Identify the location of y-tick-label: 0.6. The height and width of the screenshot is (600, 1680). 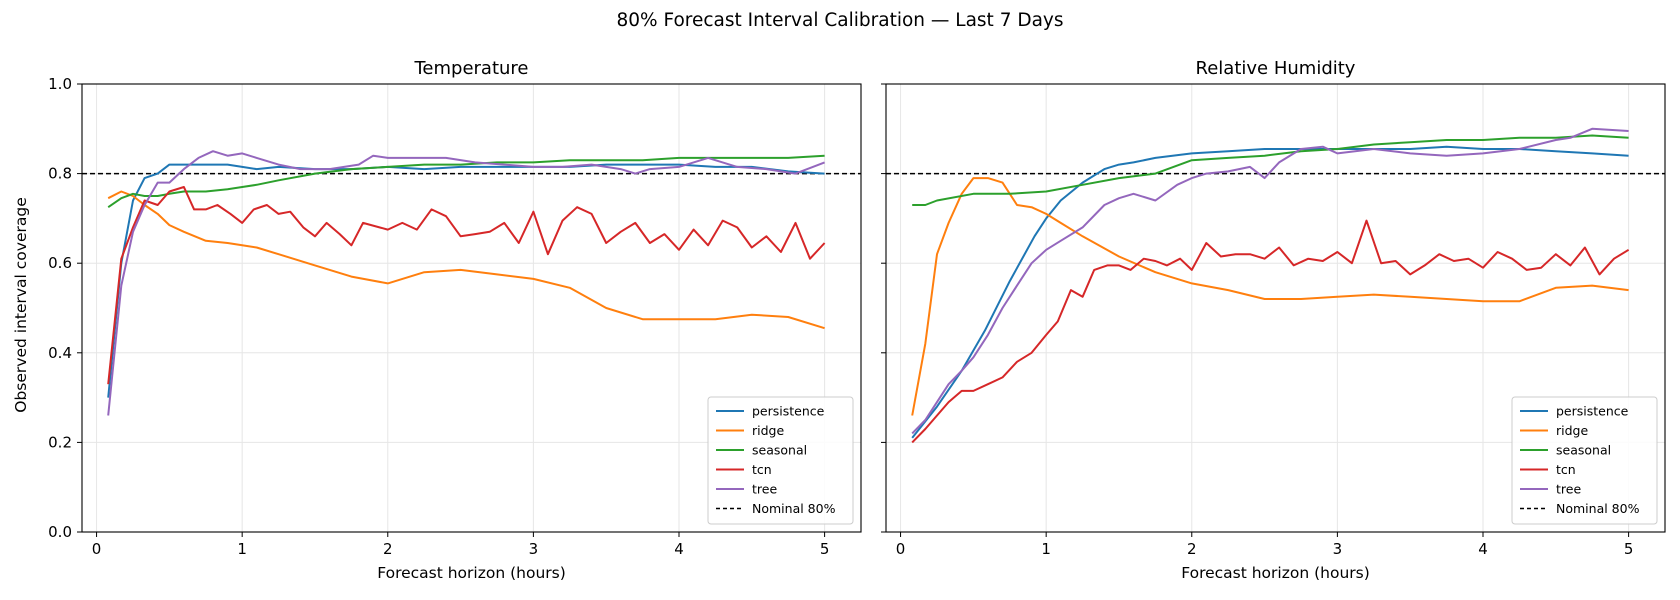
(60, 263).